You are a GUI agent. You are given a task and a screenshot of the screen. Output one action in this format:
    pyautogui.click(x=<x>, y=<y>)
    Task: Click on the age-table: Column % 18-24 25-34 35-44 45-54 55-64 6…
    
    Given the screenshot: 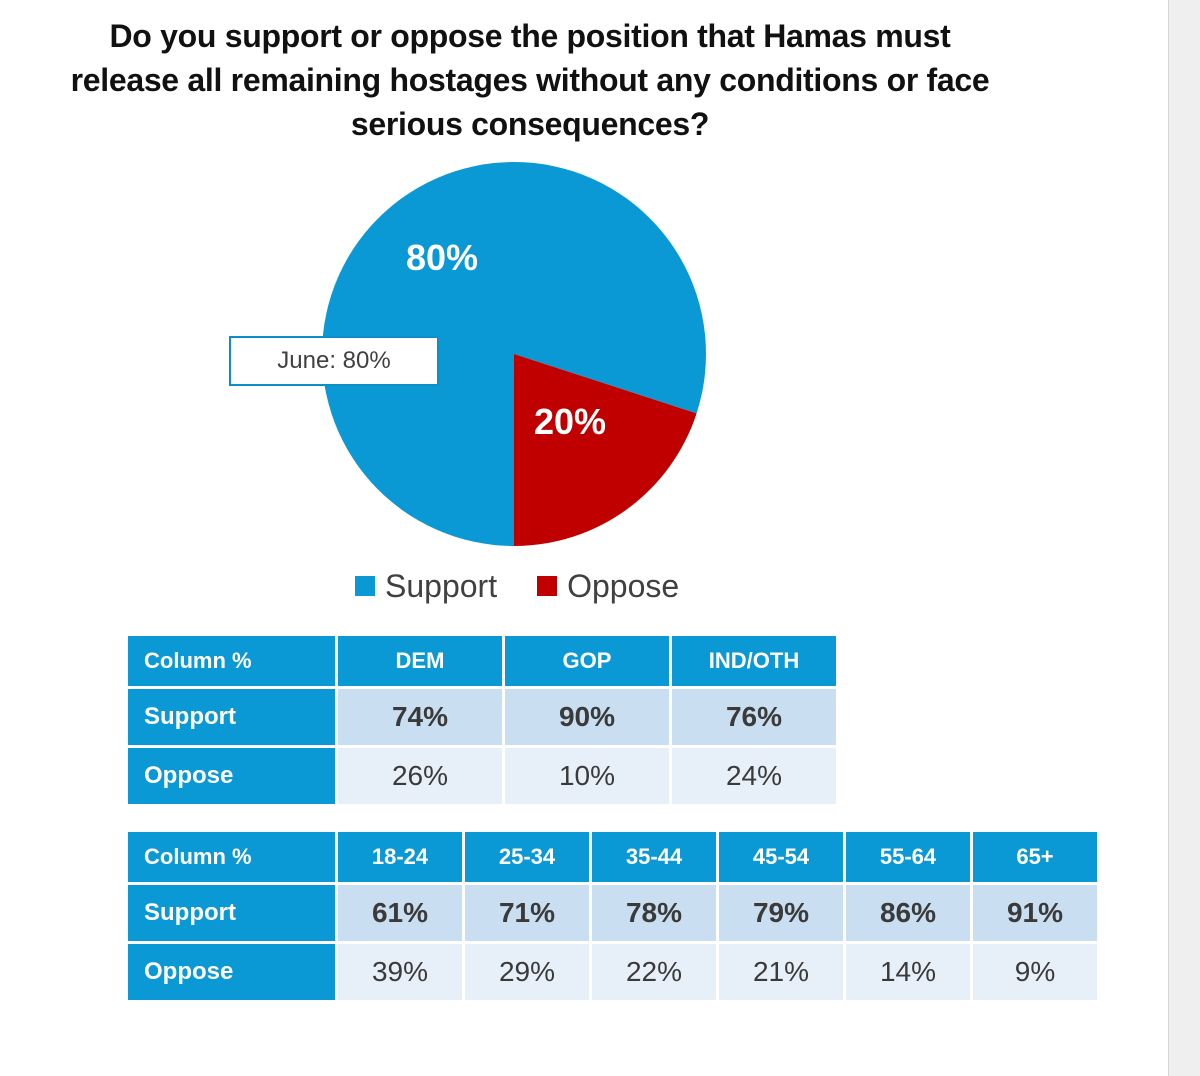 What is the action you would take?
    pyautogui.click(x=612, y=916)
    